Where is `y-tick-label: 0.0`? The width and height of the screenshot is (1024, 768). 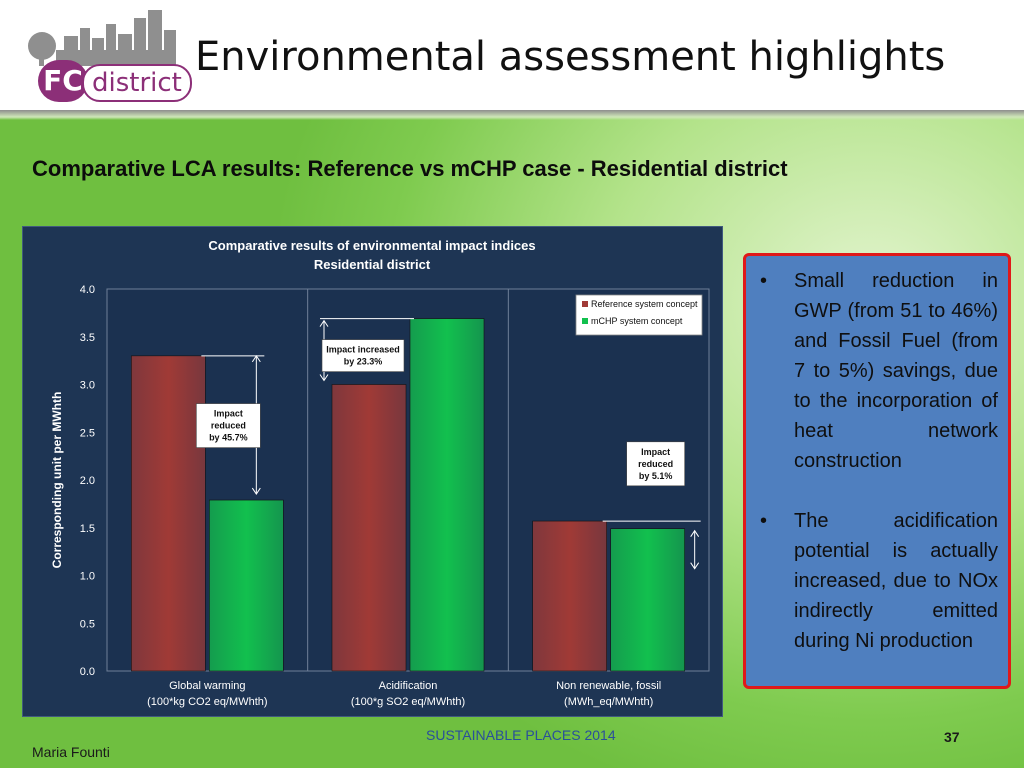
y-tick-label: 0.0 is located at coordinates (87, 672).